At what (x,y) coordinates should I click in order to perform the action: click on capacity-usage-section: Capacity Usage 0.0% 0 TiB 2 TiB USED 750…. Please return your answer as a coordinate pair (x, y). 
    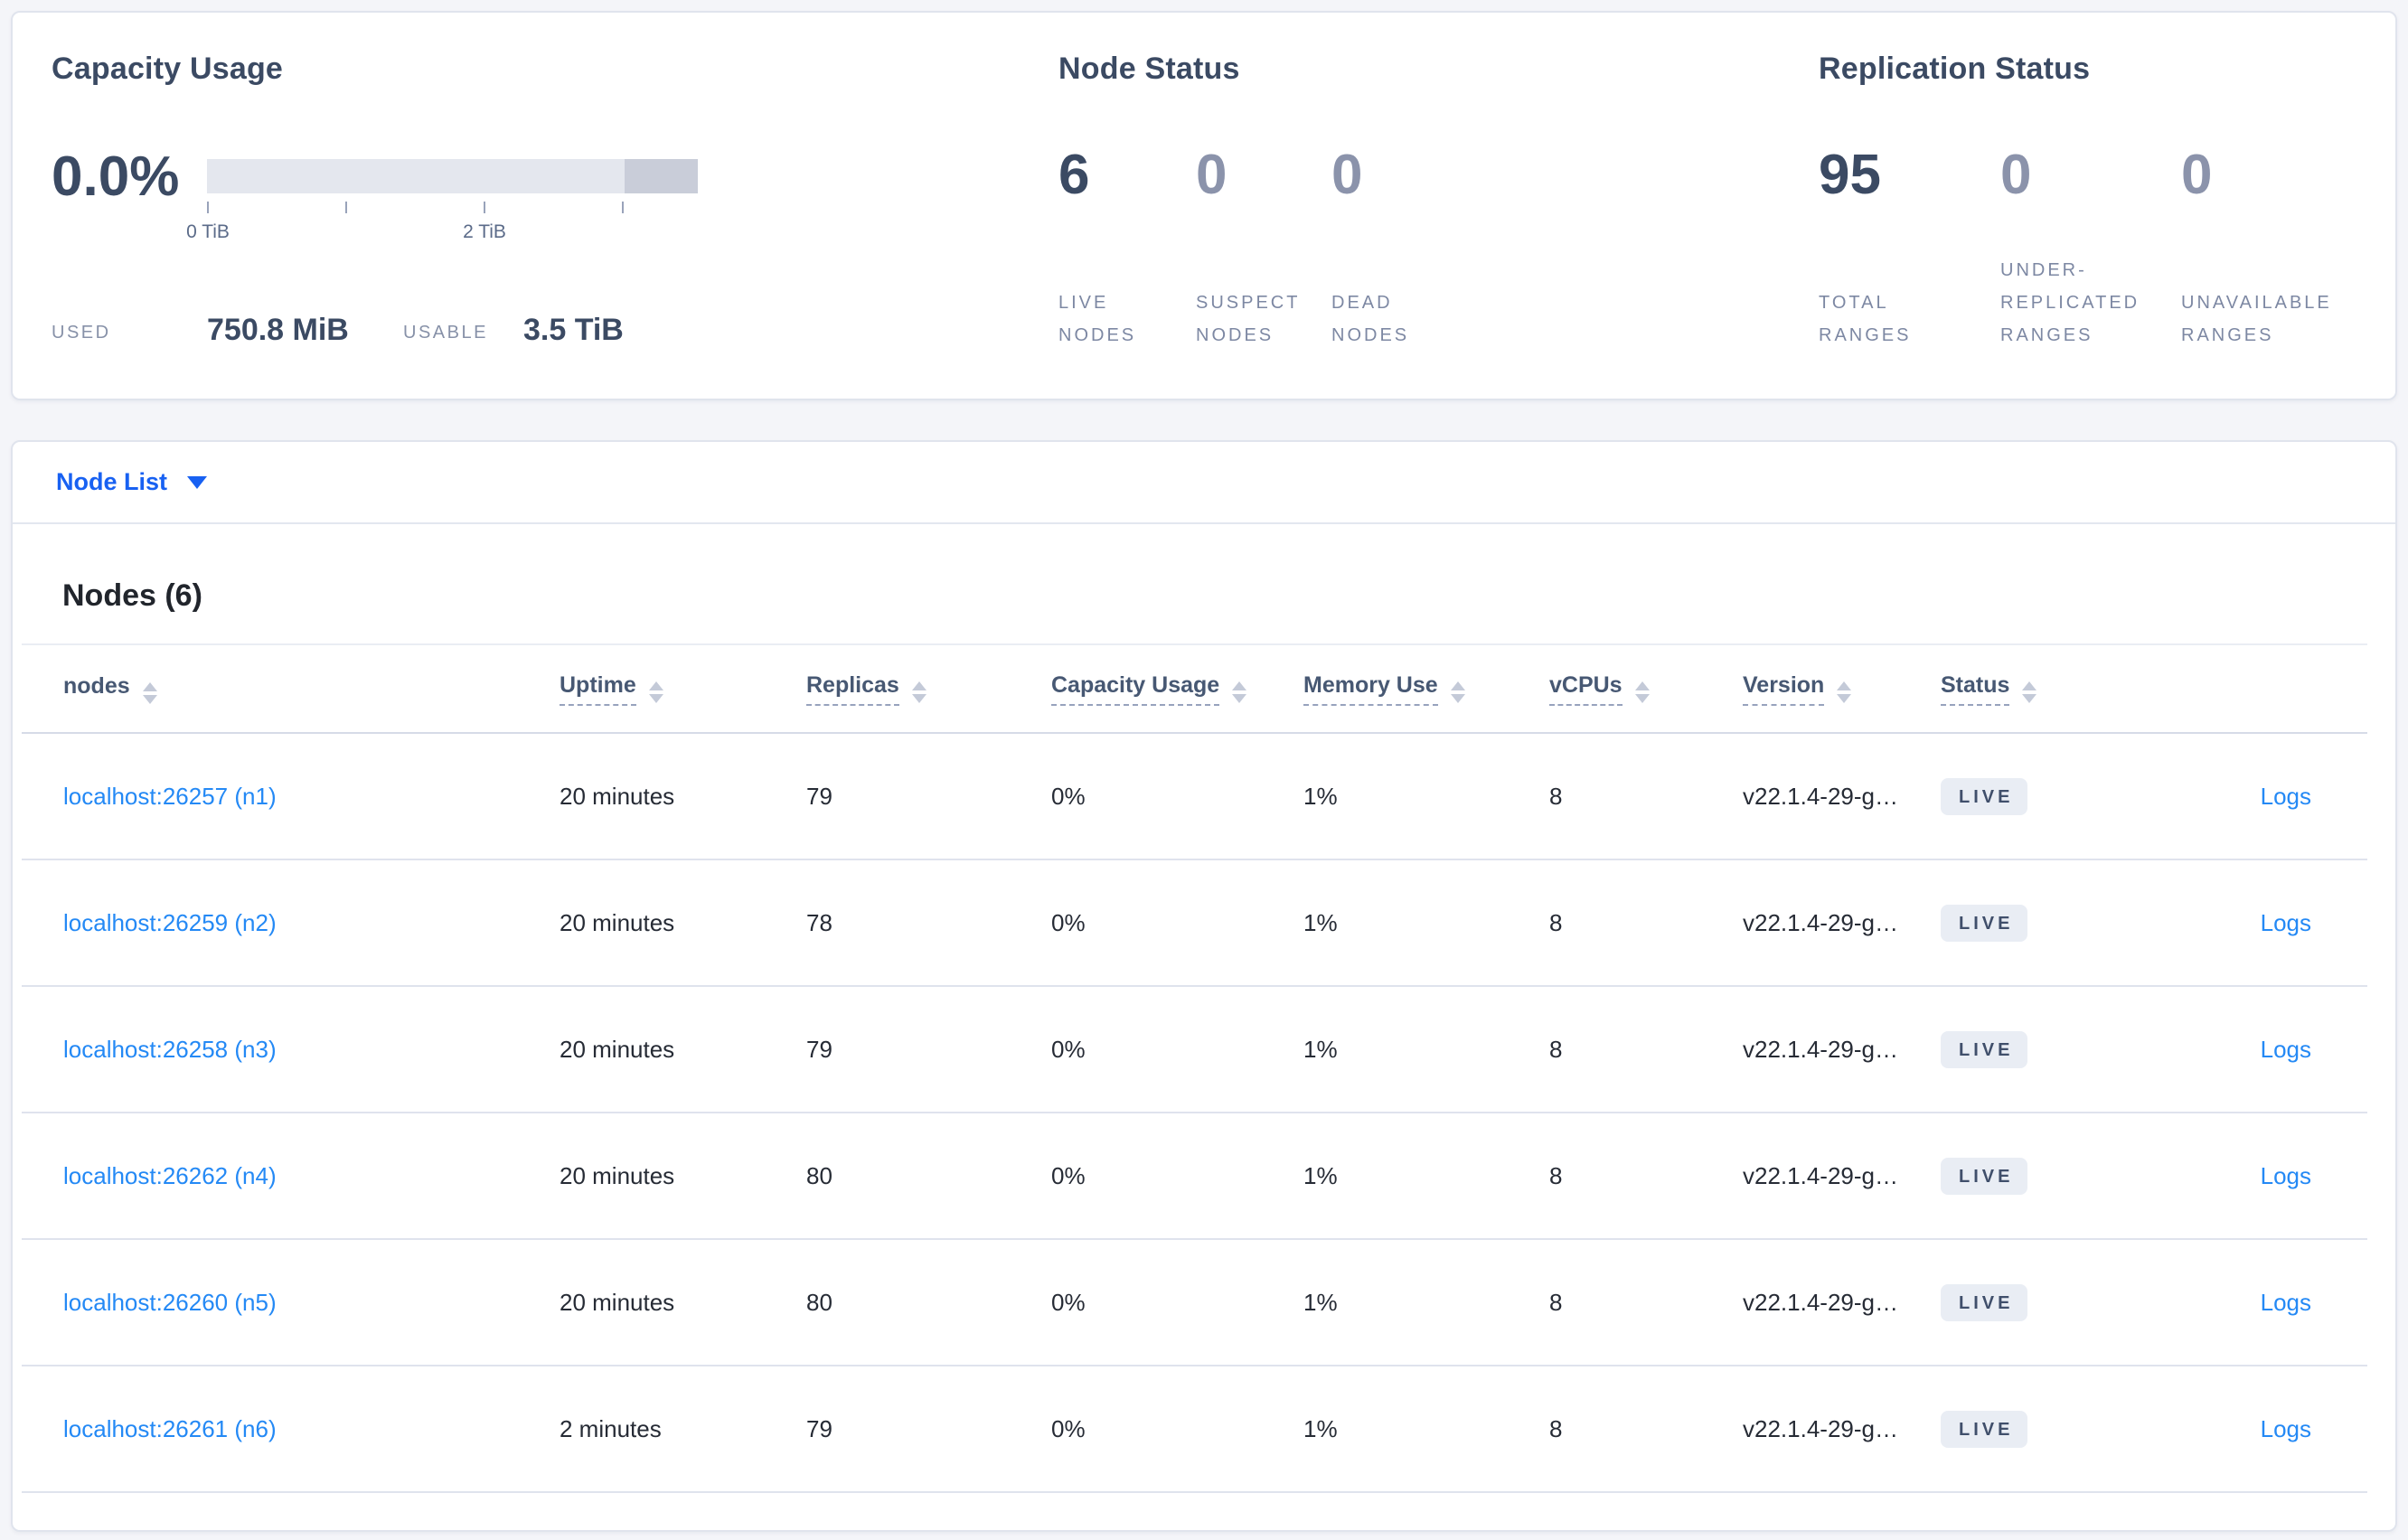
    Looking at the image, I should click on (526, 202).